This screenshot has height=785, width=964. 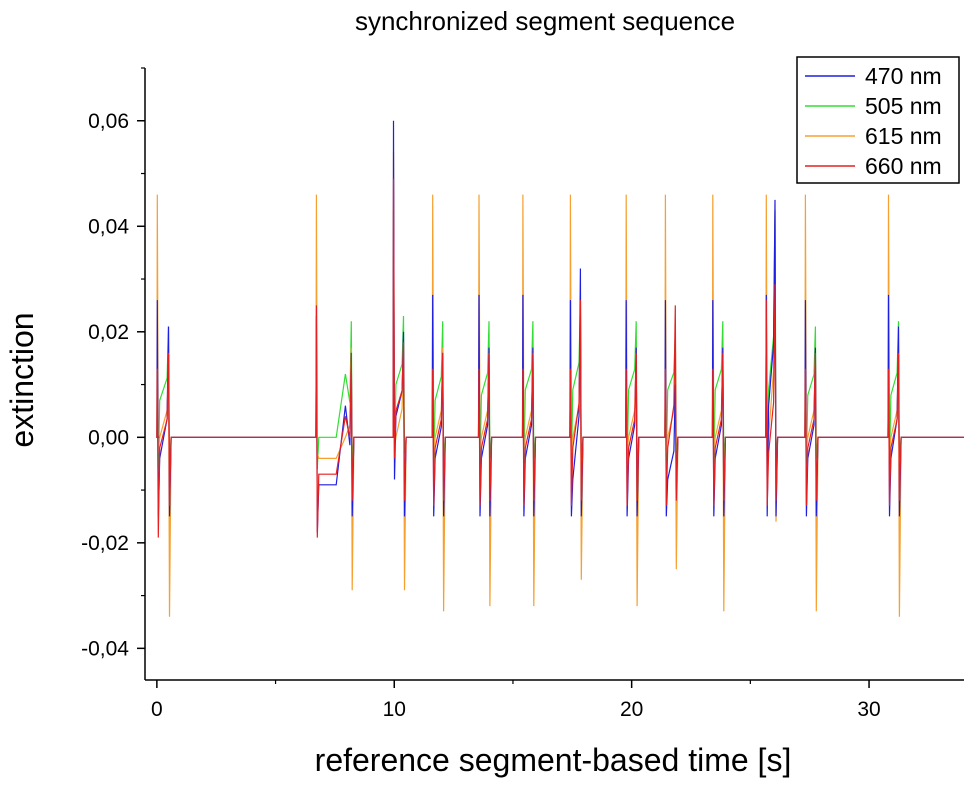 What do you see at coordinates (105, 543) in the screenshot?
I see `y-tick-label: -0,02` at bounding box center [105, 543].